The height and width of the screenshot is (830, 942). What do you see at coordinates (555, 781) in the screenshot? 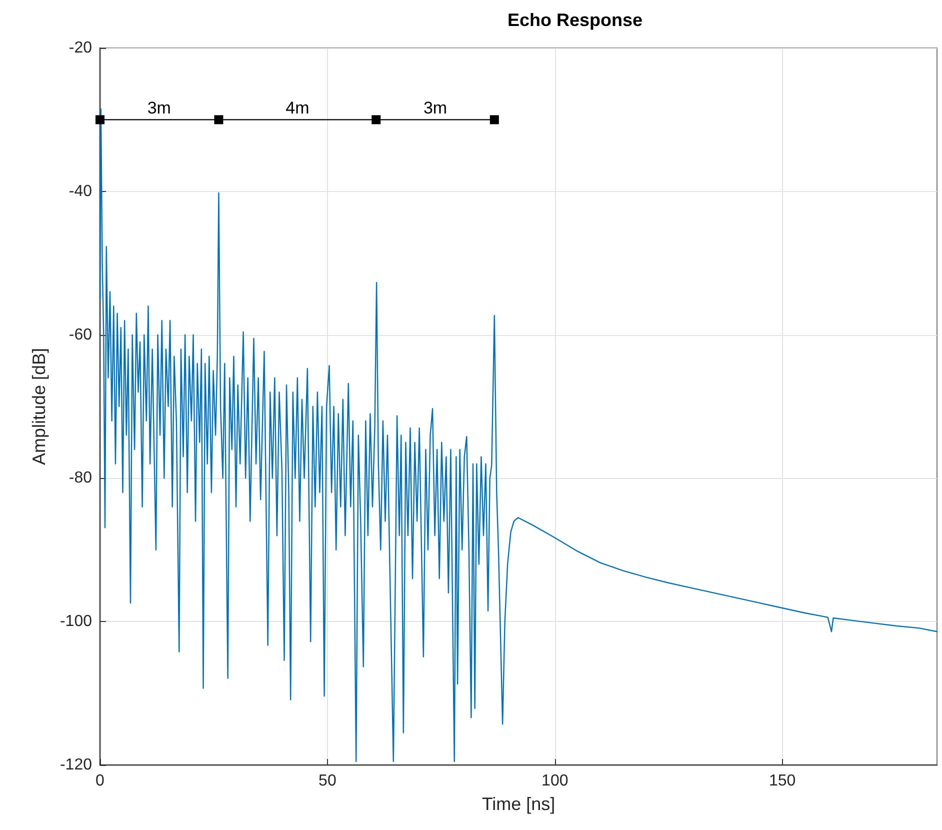
I see `x-tick-label: 100` at bounding box center [555, 781].